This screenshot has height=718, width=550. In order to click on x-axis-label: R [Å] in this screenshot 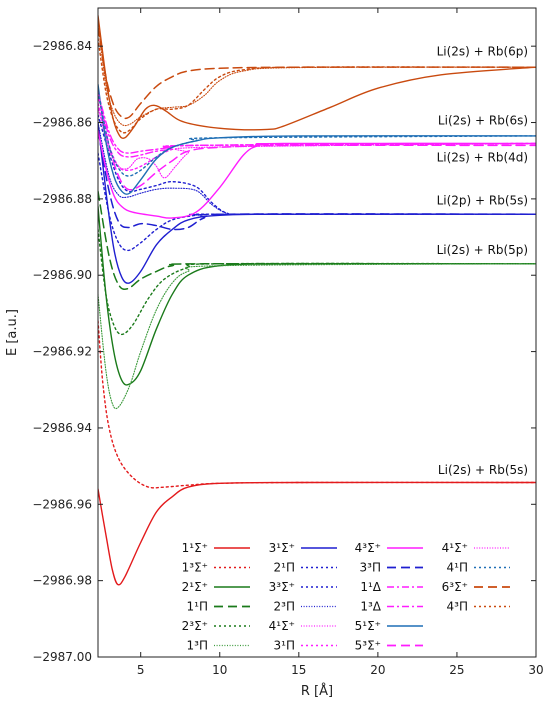, I will do `click(317, 691)`.